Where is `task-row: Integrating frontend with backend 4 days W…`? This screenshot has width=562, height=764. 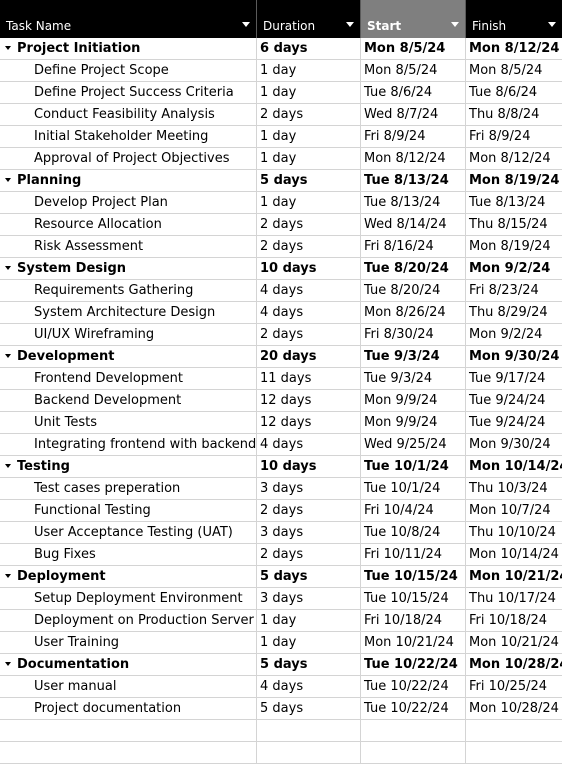 task-row: Integrating frontend with backend 4 days W… is located at coordinates (281, 445).